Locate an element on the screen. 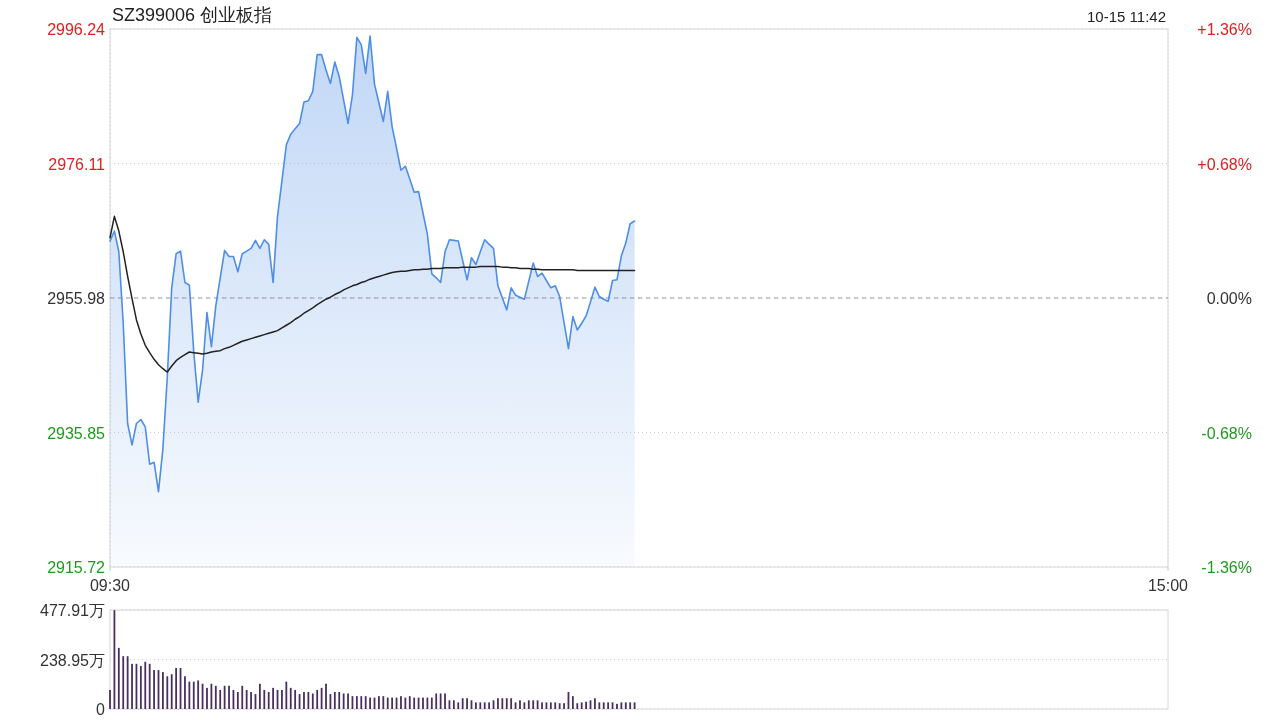 Image resolution: width=1280 pixels, height=720 pixels. y-tick-label: 477.91万 is located at coordinates (72, 610).